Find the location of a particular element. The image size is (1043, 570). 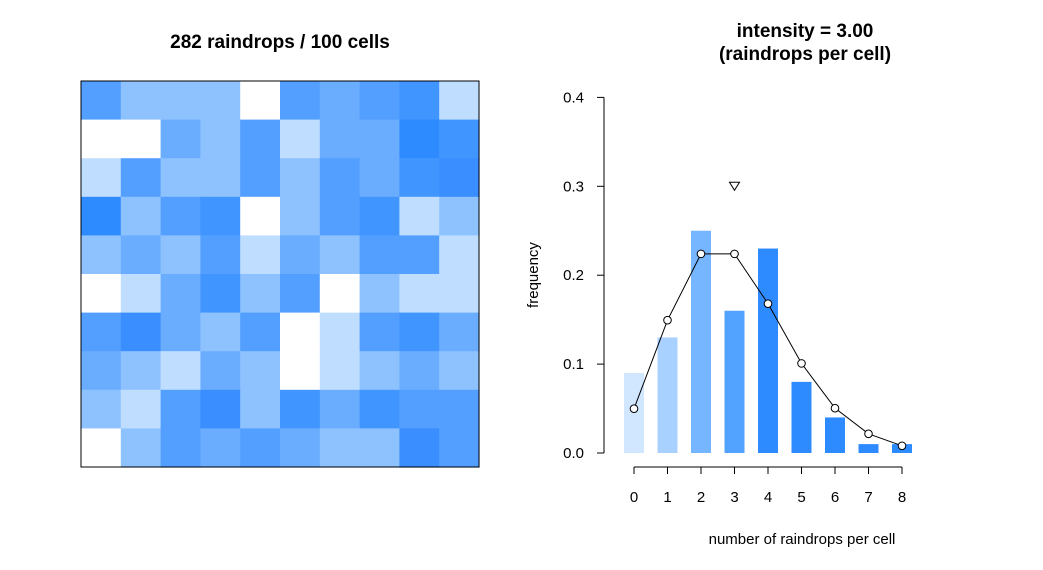

x-tick-label: 3 is located at coordinates (734, 497).